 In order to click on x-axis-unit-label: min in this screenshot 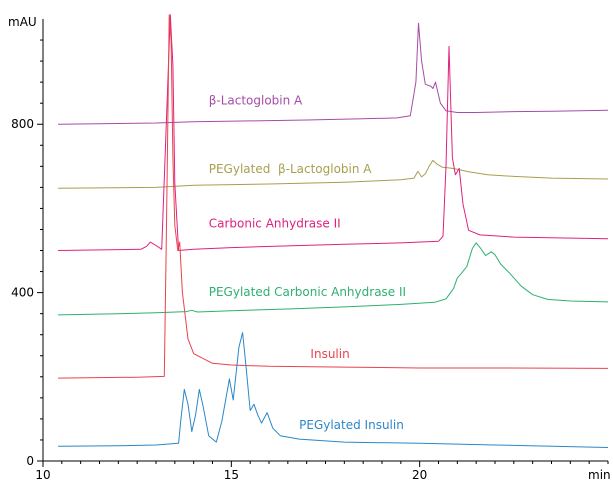, I will do `click(599, 475)`.